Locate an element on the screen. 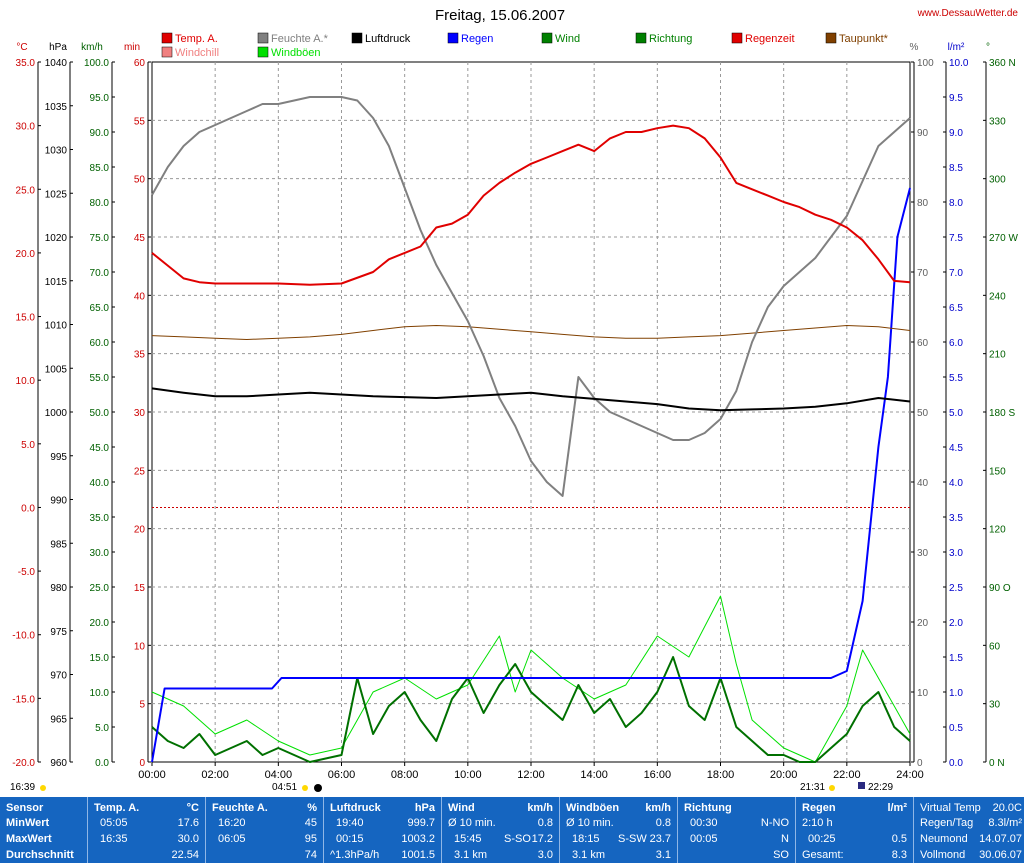 Image resolution: width=1024 pixels, height=863 pixels. axis-tick-label: 0.0 is located at coordinates (28, 508).